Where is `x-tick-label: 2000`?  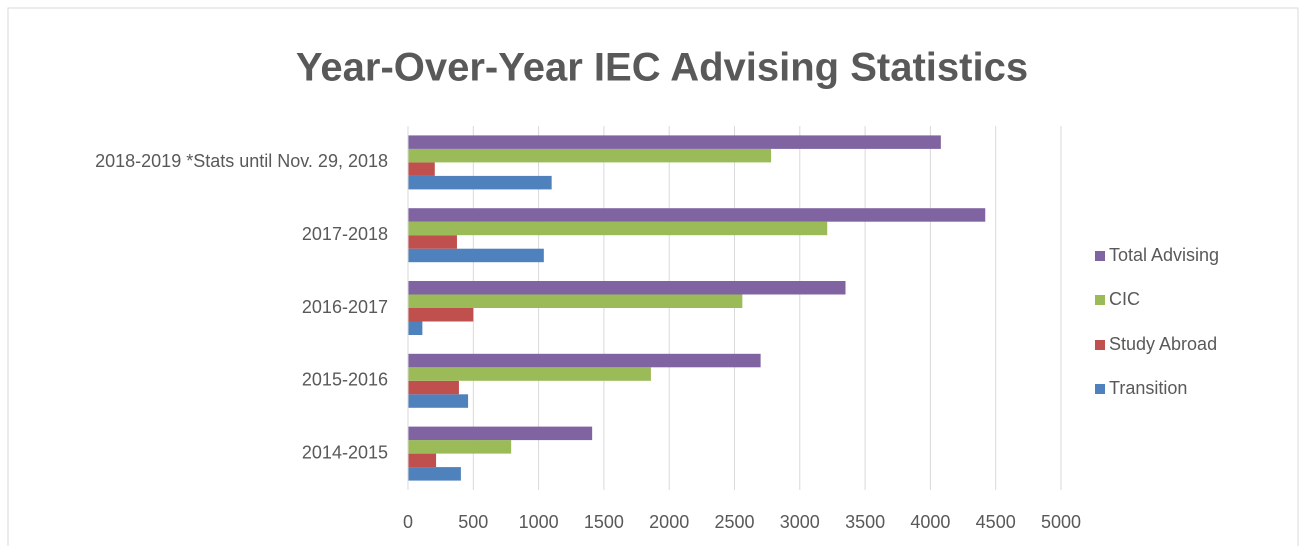 x-tick-label: 2000 is located at coordinates (669, 522).